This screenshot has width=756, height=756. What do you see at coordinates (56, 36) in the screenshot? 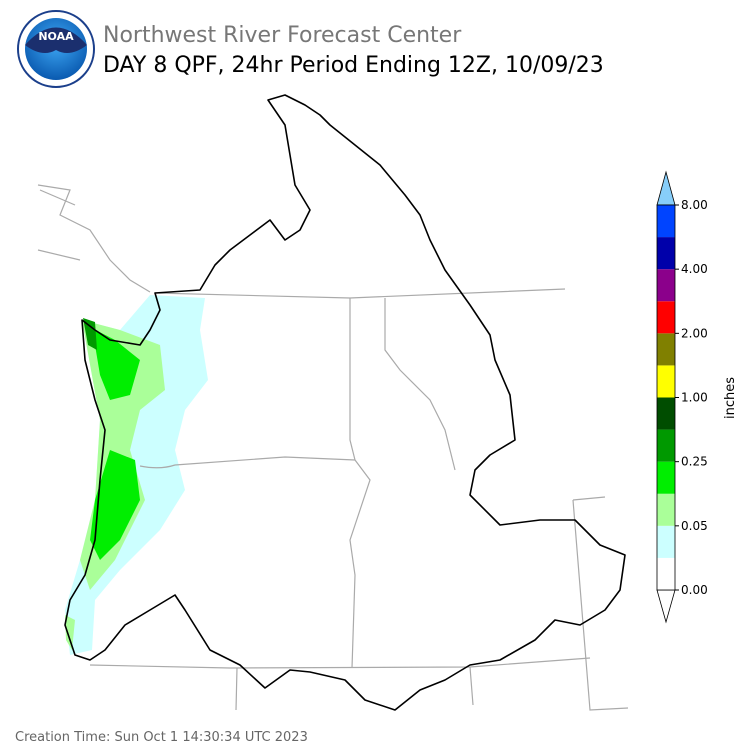
I see `logo-text: NOAA` at bounding box center [56, 36].